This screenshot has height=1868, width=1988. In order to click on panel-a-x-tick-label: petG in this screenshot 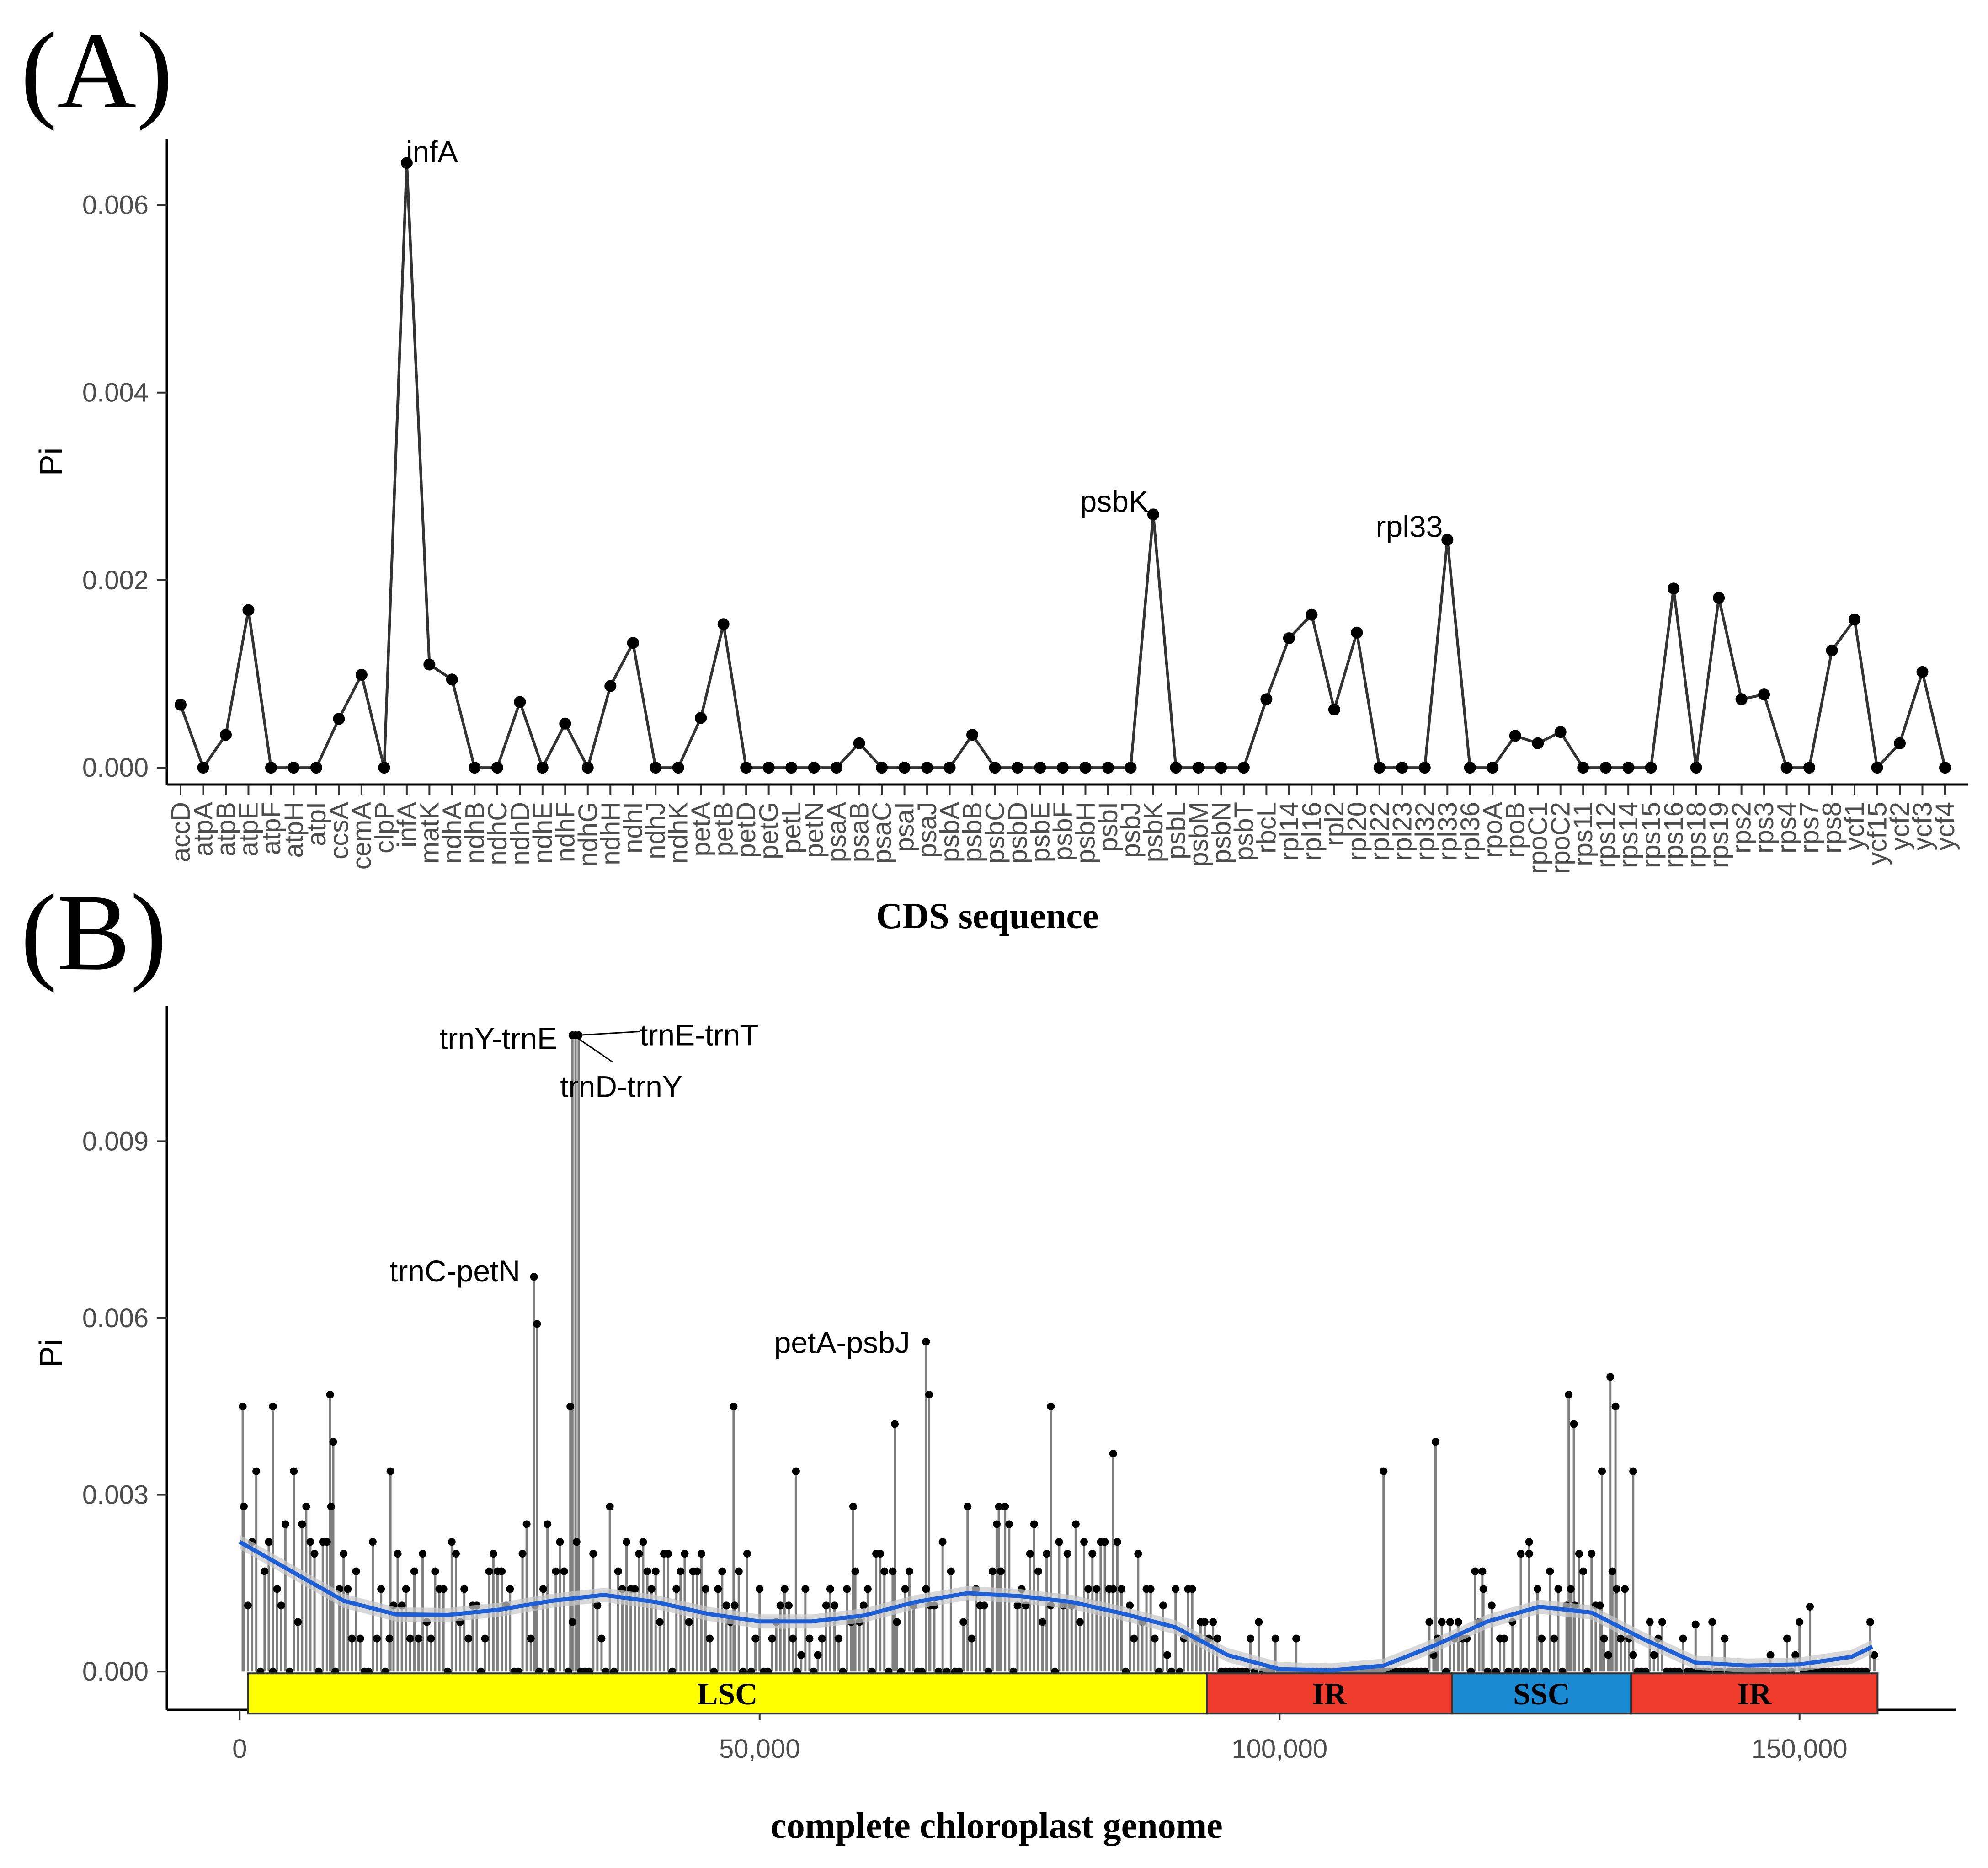, I will do `click(769, 830)`.